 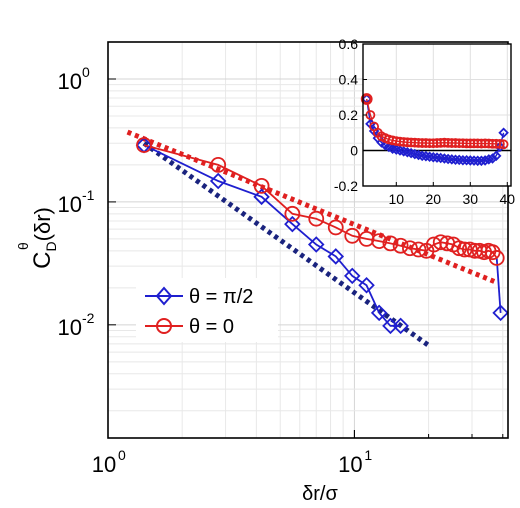 What do you see at coordinates (164, 326) in the screenshot?
I see `legend-circle-marker` at bounding box center [164, 326].